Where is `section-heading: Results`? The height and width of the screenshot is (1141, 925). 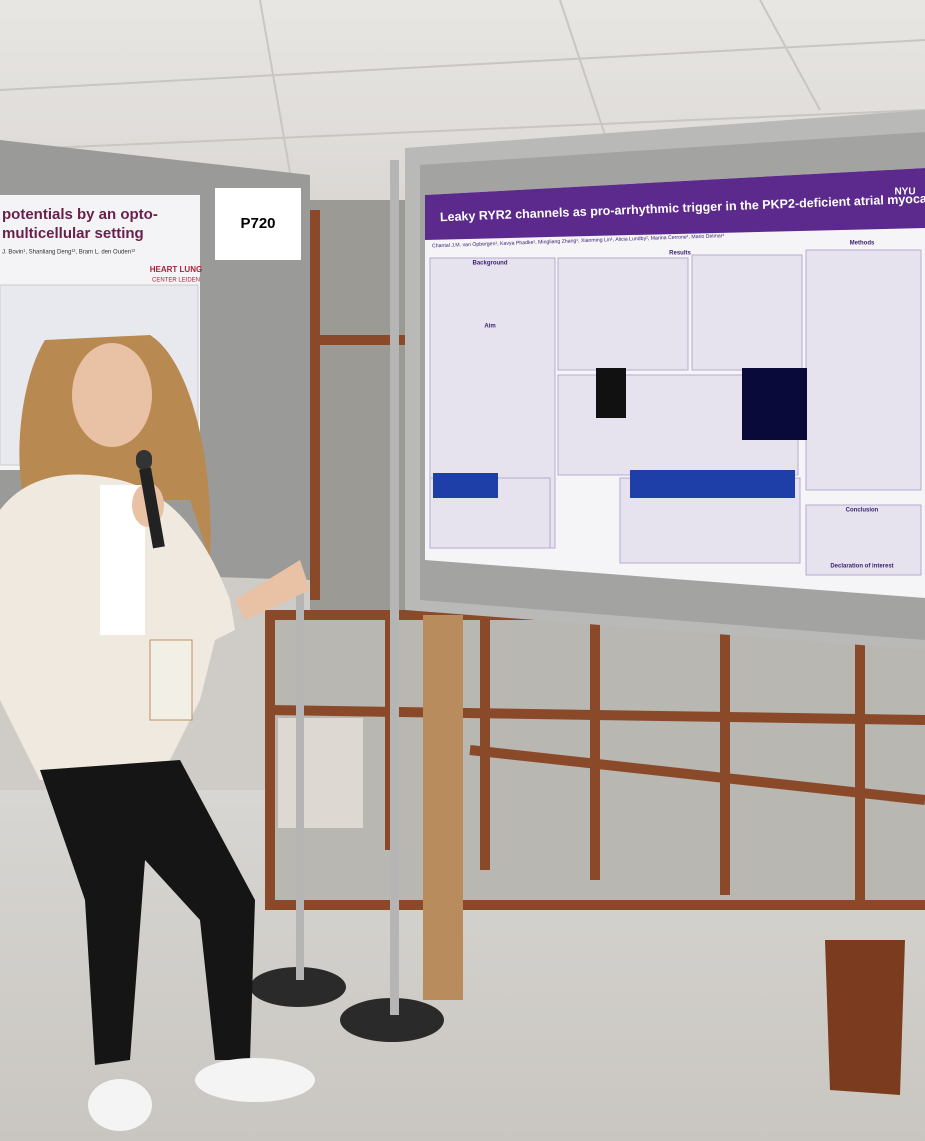
section-heading: Results is located at coordinates (680, 254).